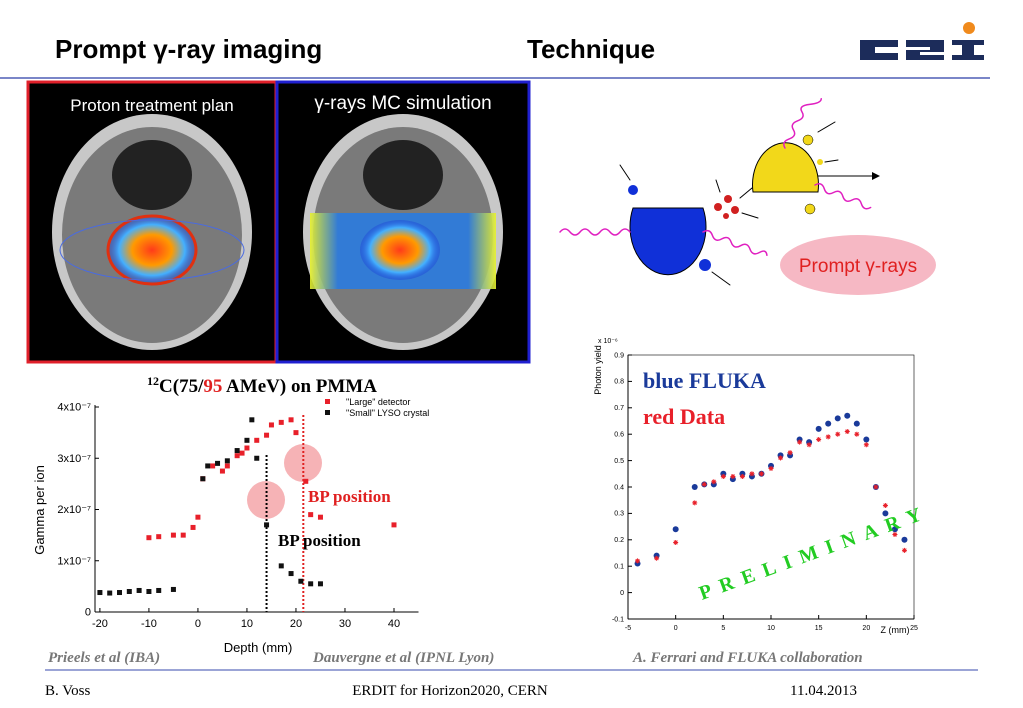 The height and width of the screenshot is (708, 1023). Describe the element at coordinates (100, 624) in the screenshot. I see `x-tick-label: -20` at that location.